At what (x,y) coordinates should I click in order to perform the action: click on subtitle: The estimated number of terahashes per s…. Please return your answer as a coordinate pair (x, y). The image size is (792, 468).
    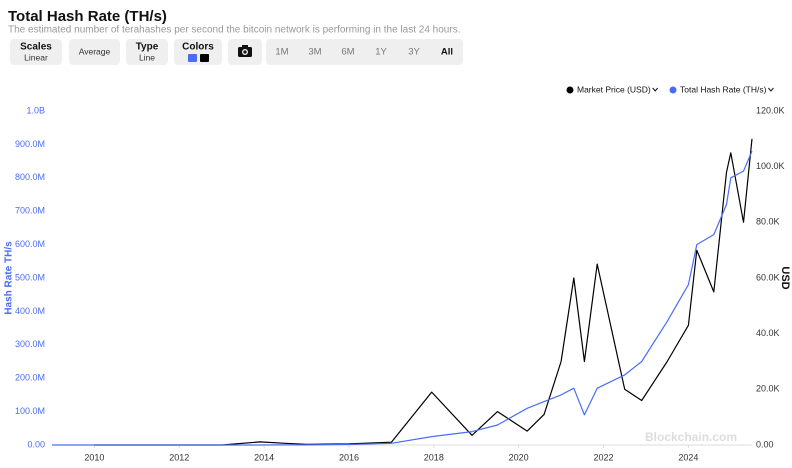
    Looking at the image, I should click on (234, 30).